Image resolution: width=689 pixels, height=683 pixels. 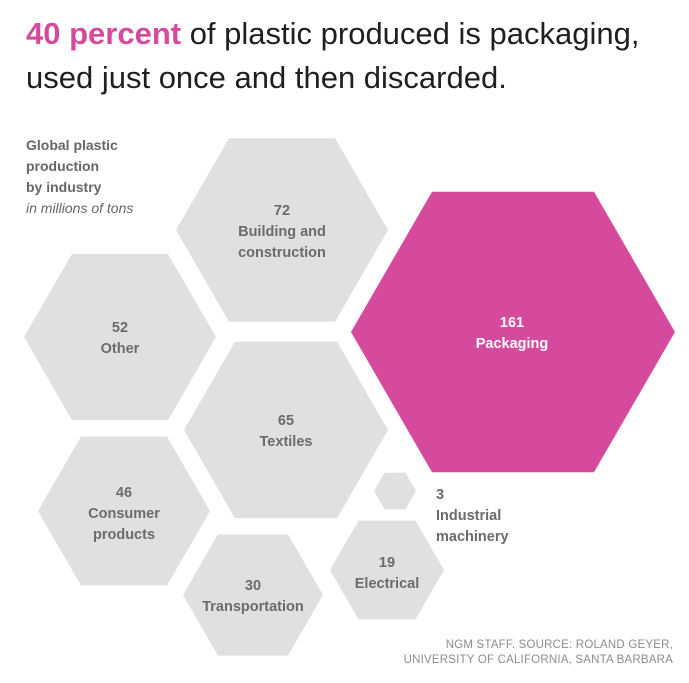 I want to click on subtitle-line-1: Global plastic, so click(x=72, y=145).